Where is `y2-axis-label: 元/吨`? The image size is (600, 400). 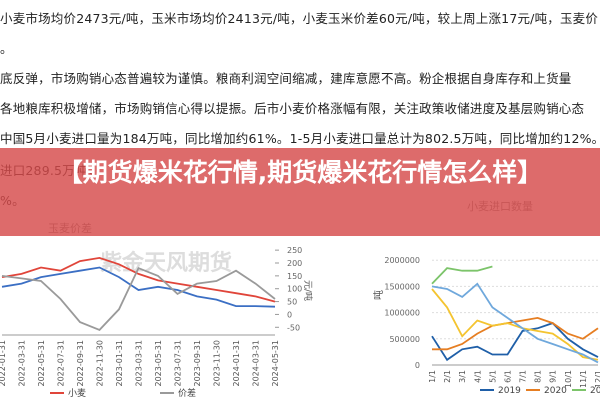
y2-axis-label: 元/吨 is located at coordinates (308, 290).